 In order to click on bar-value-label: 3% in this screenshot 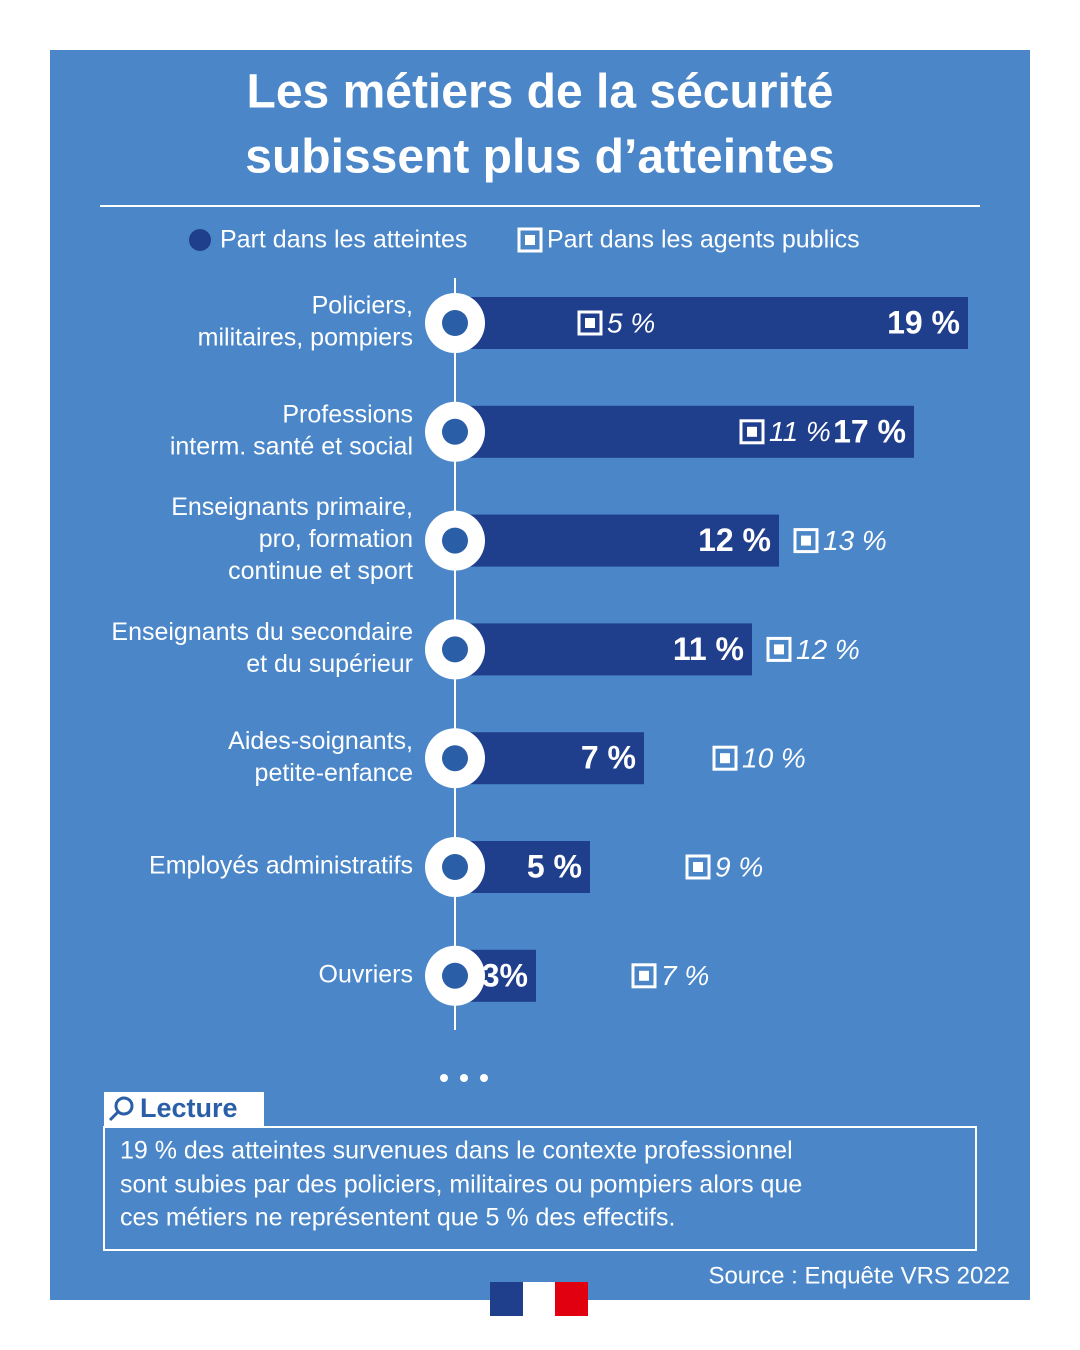, I will do `click(505, 975)`.